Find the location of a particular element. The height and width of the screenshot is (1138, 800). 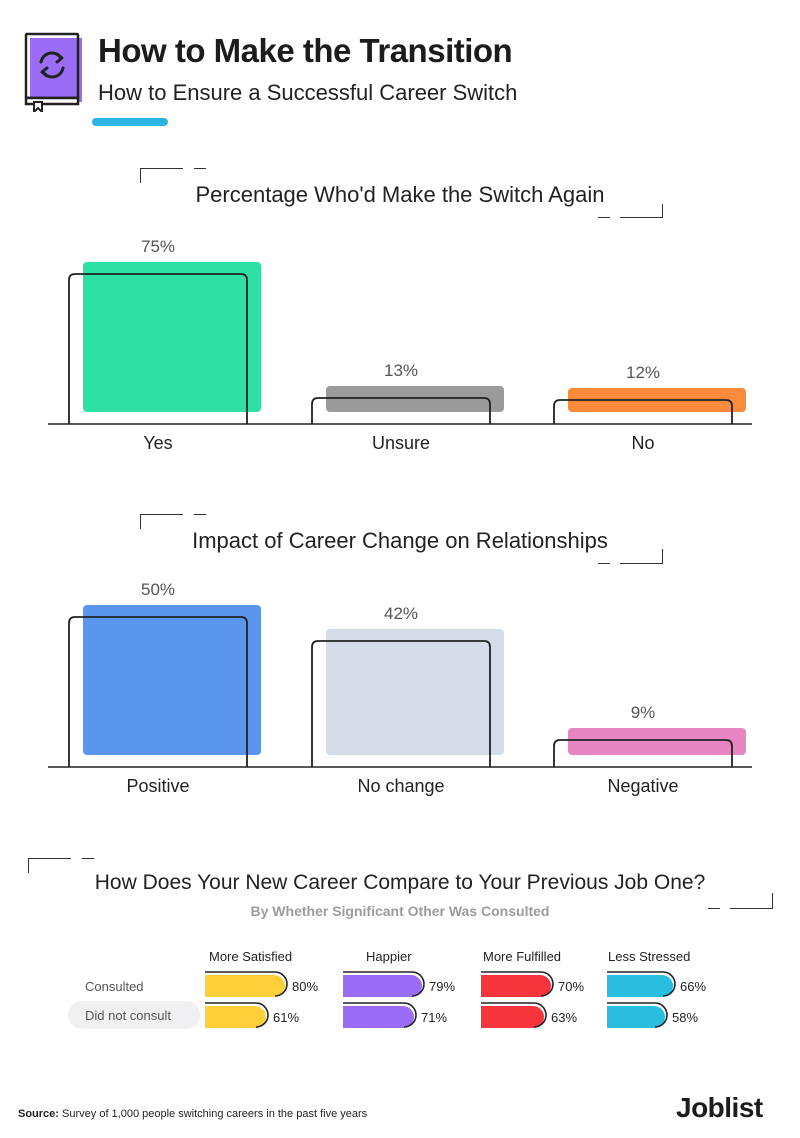

category-label: Negative is located at coordinates (642, 786).